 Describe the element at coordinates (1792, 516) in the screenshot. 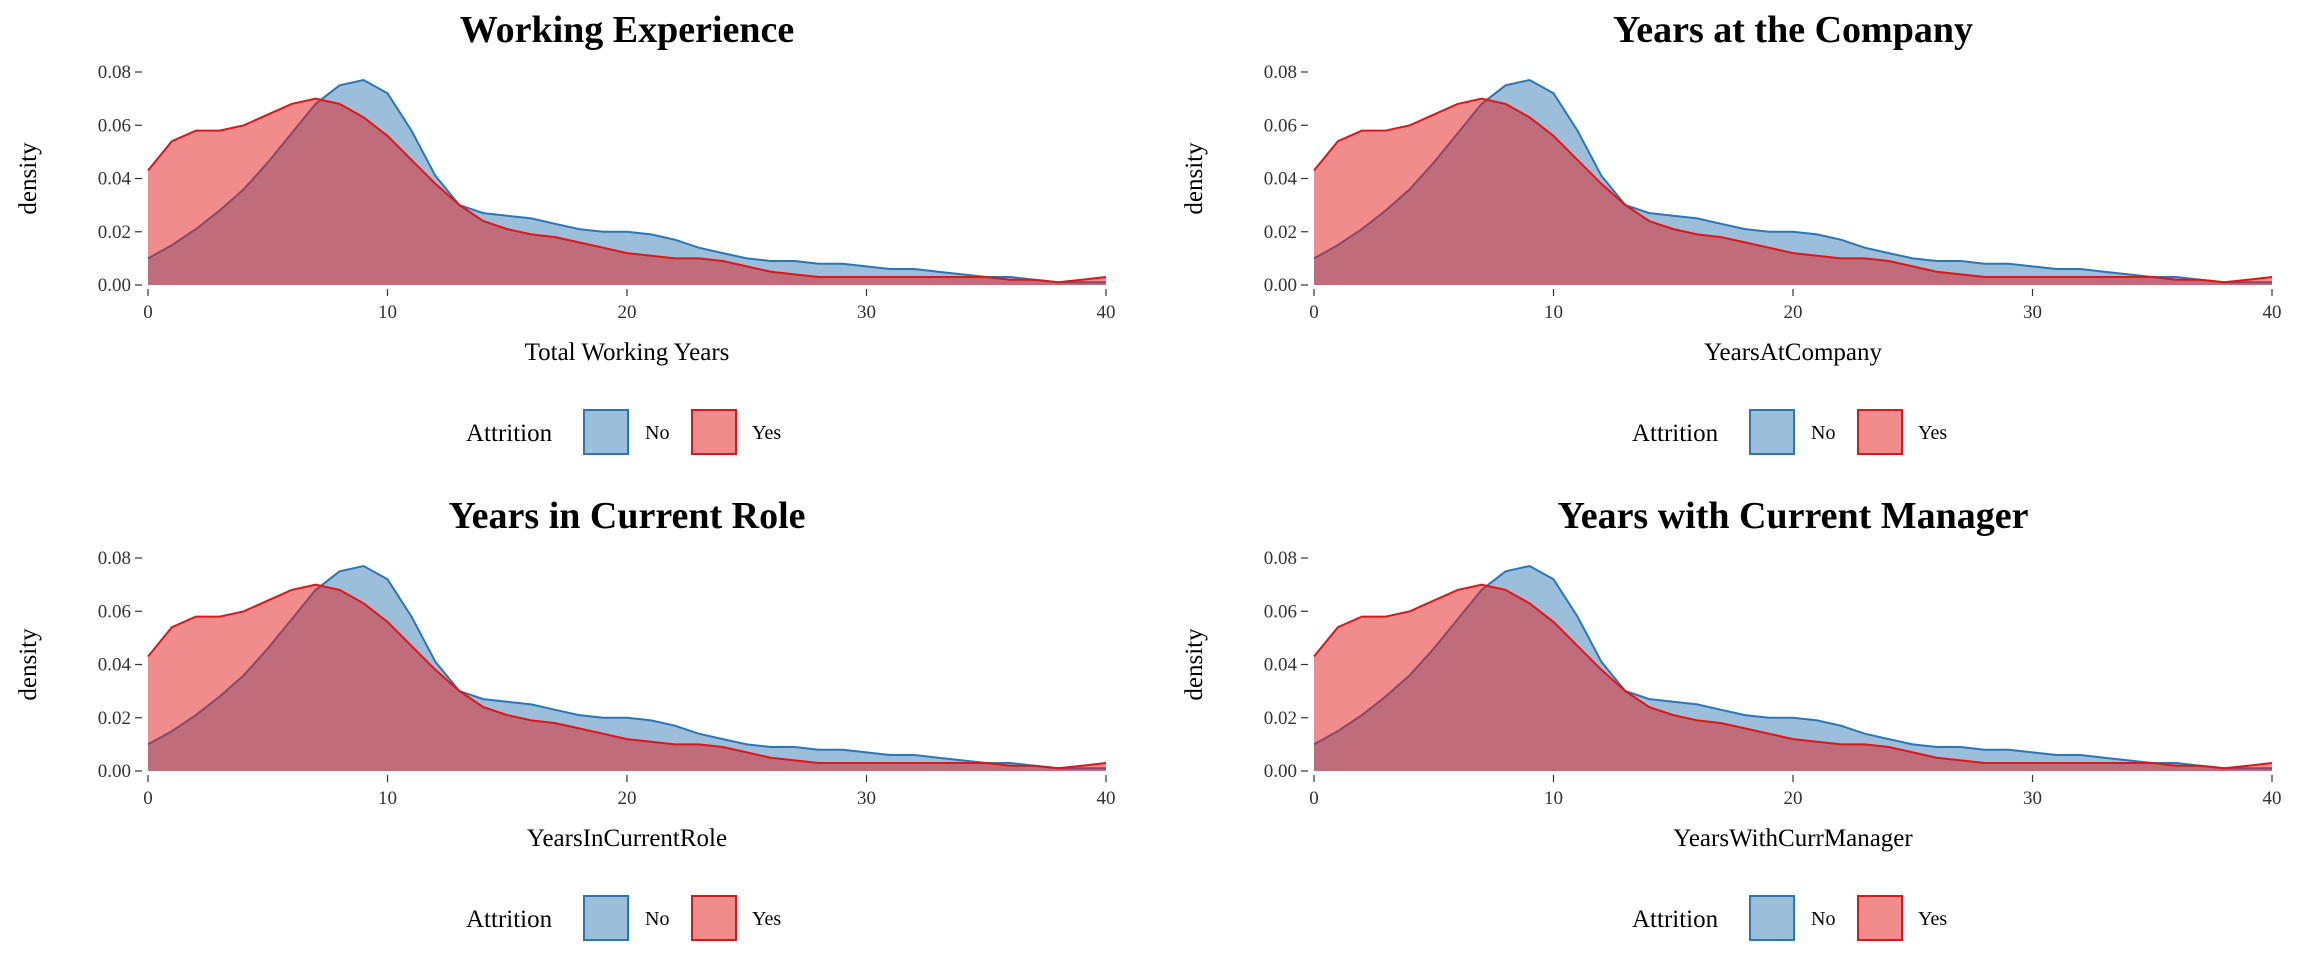

I see `chart-title: Years with Current Manager` at that location.